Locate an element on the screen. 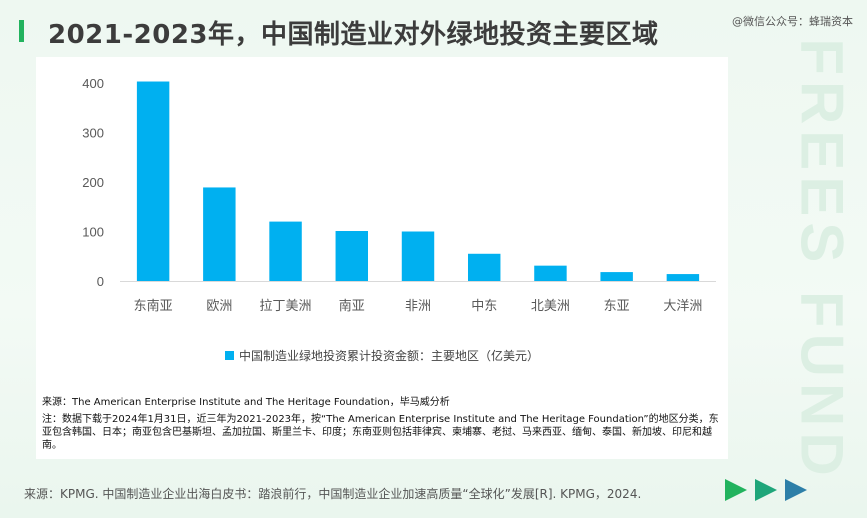 This screenshot has width=867, height=518. x-tick-label: 拉丁美洲 is located at coordinates (286, 306).